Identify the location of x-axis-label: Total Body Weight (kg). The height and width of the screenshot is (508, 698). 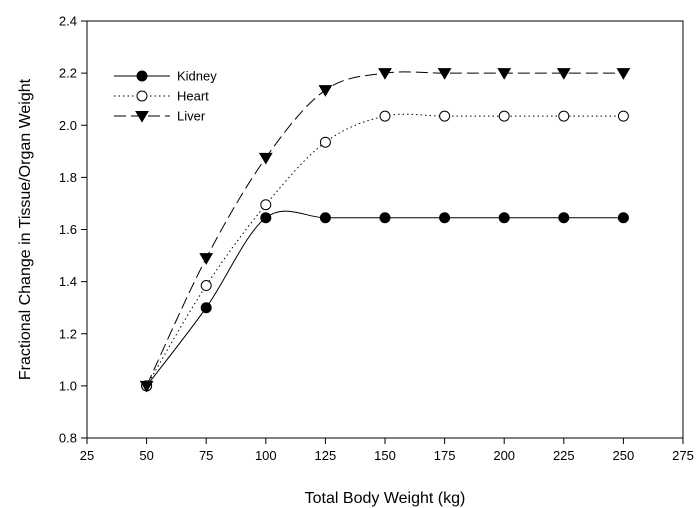
(385, 498).